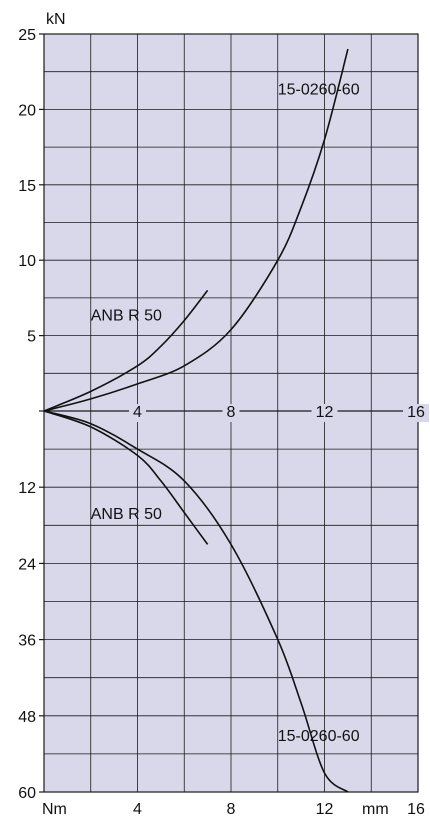  I want to click on lower-y-tick-label: 12, so click(27, 488).